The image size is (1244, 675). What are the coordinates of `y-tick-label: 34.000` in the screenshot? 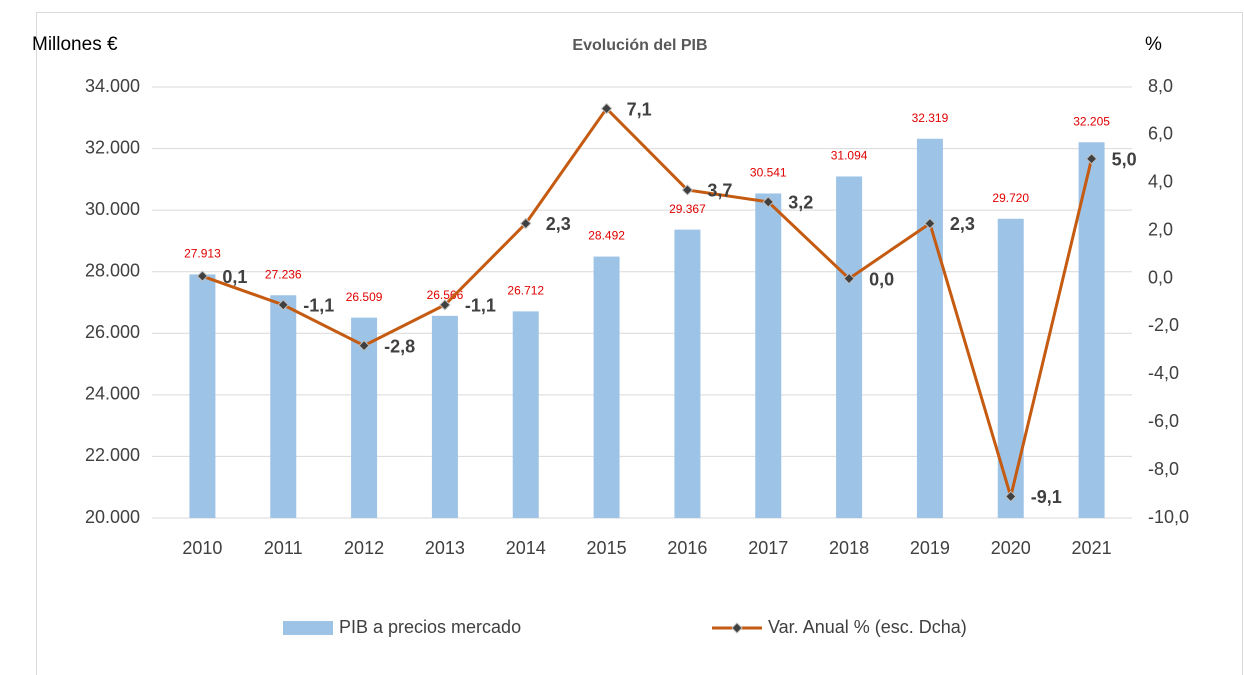 It's located at (112, 86).